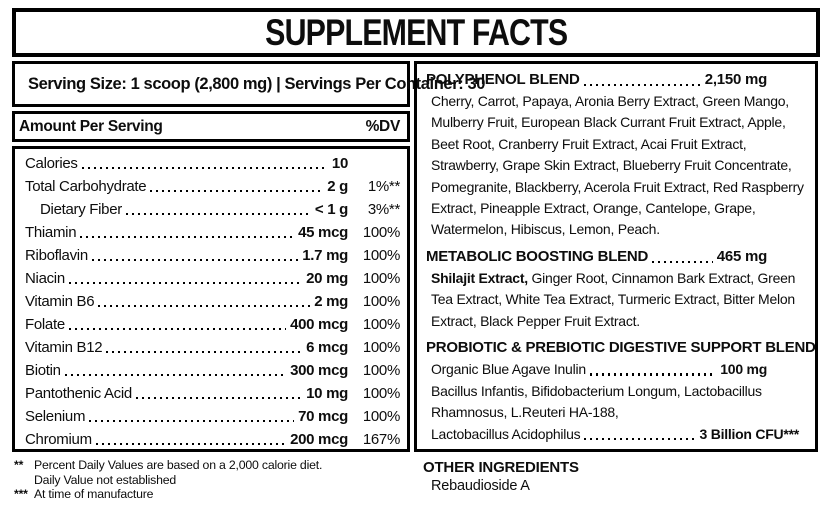 The image size is (834, 508). I want to click on nutrient-name: Biotin, so click(43, 370).